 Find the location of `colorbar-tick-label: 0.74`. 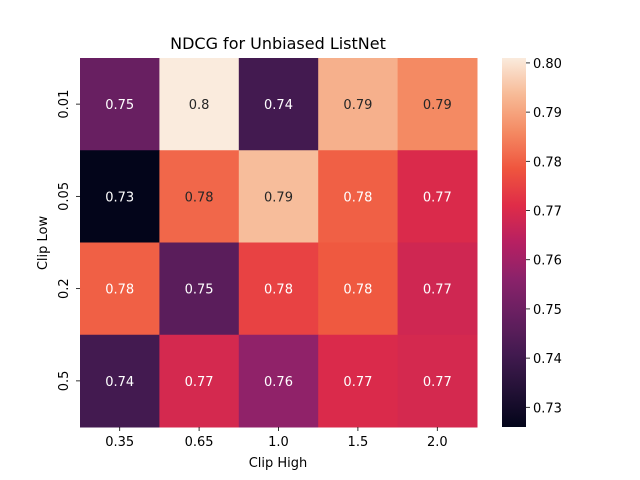

colorbar-tick-label: 0.74 is located at coordinates (547, 359).